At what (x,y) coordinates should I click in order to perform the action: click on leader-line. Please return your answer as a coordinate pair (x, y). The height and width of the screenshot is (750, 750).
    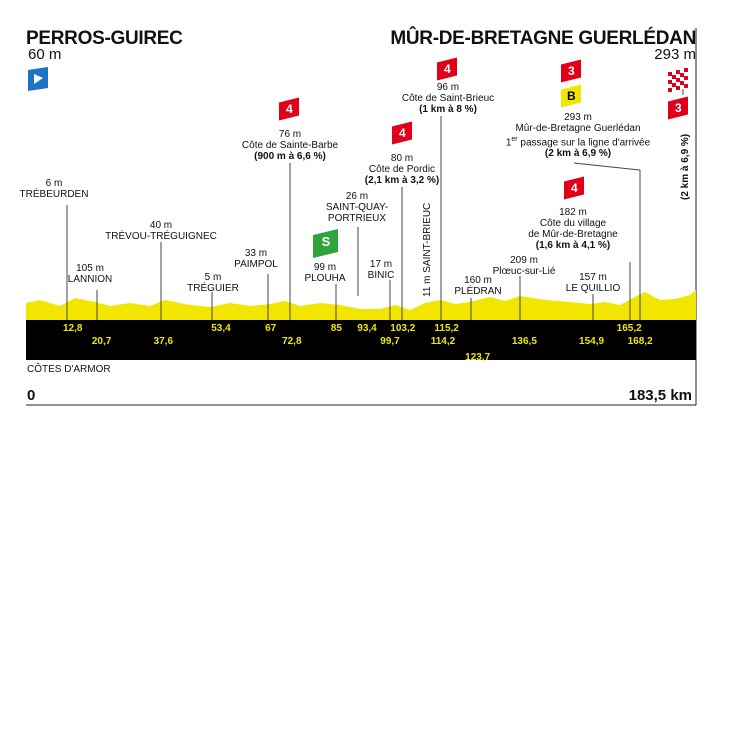
    Looking at the image, I should click on (607, 166).